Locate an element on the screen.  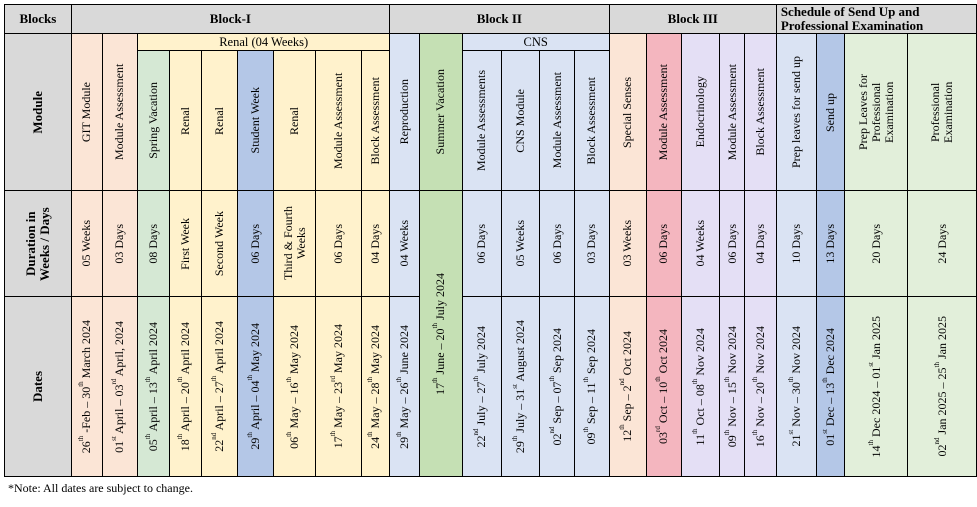
block-3-header: Block III is located at coordinates (692, 19).